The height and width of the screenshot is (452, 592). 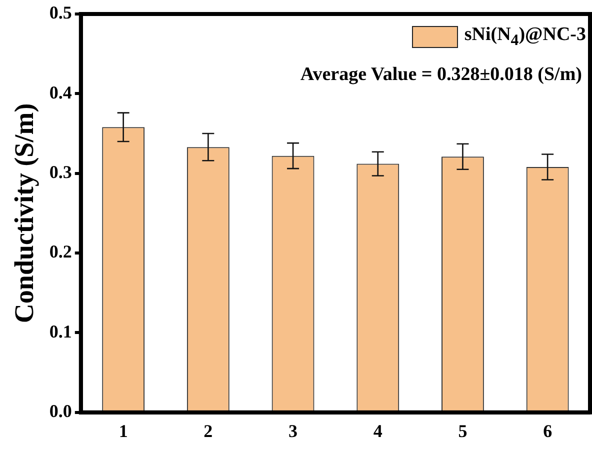 What do you see at coordinates (547, 430) in the screenshot?
I see `x-tick-label: 6` at bounding box center [547, 430].